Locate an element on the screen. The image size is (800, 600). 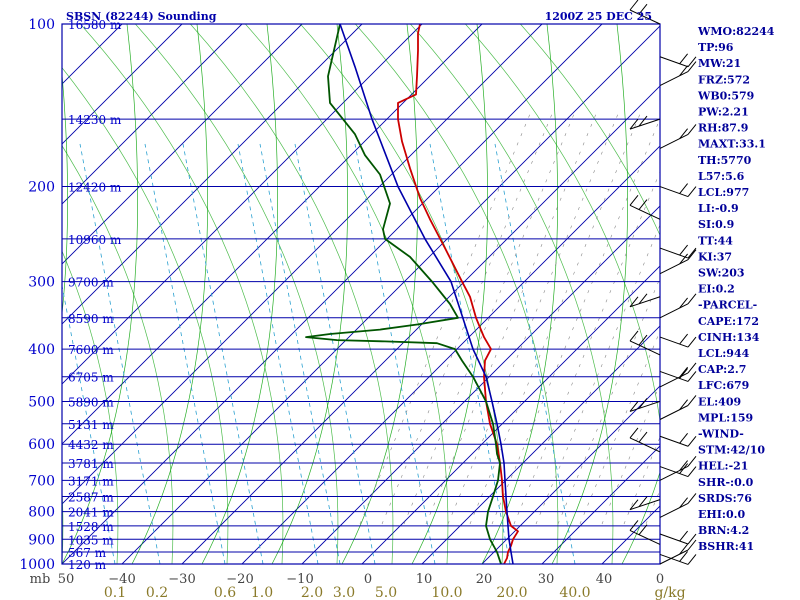
temperature-tick-label: −10 is located at coordinates (299, 579).